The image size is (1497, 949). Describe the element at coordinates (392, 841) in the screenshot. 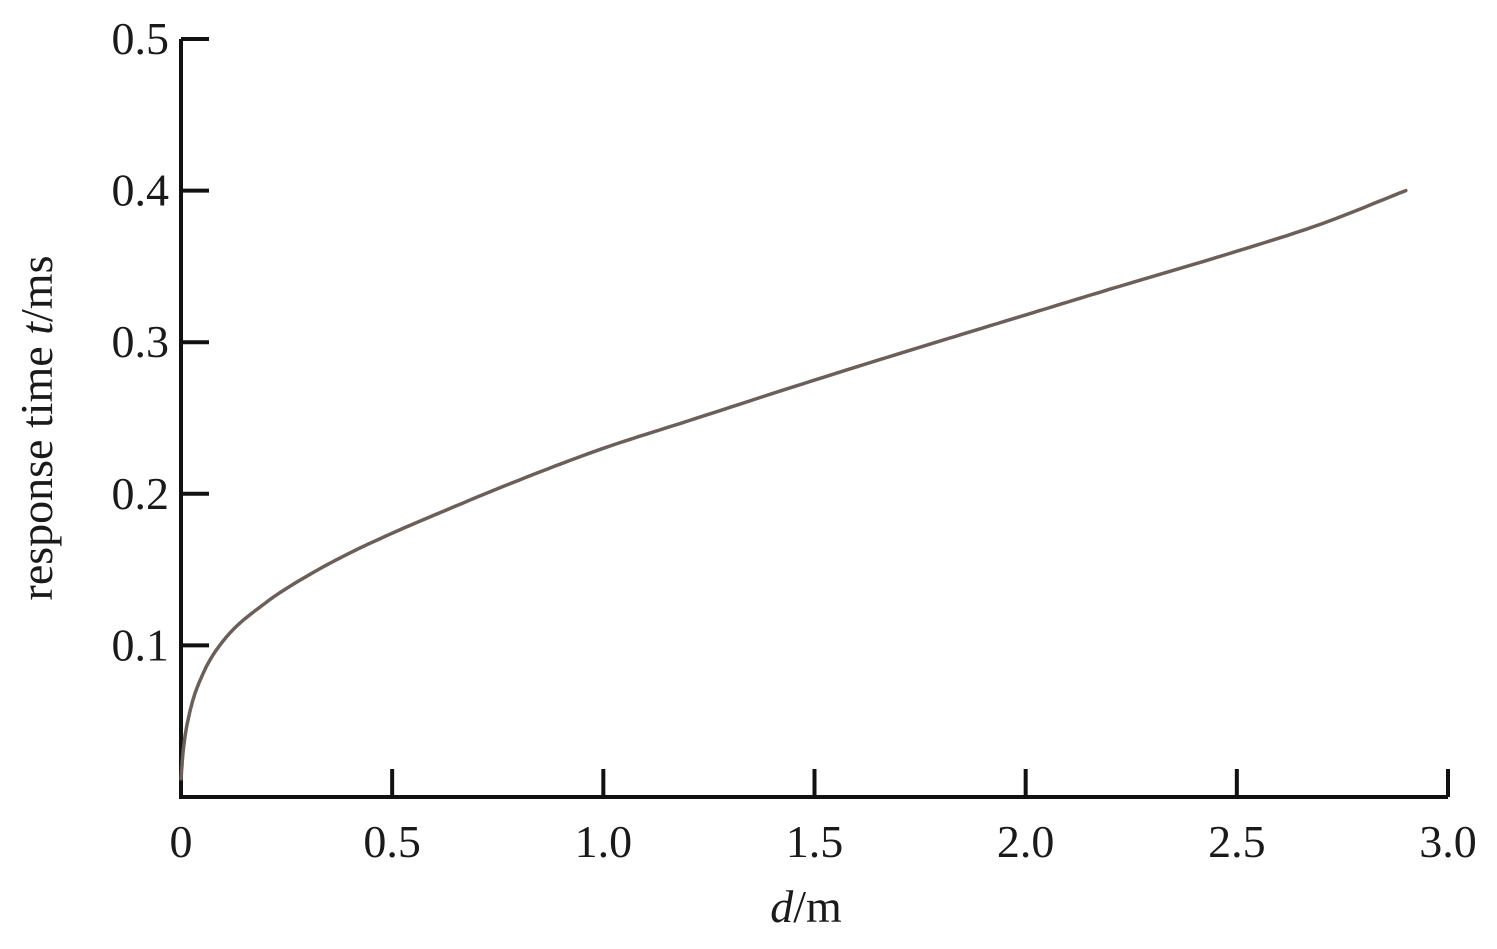

I see `x-tick-label: 0.5` at that location.